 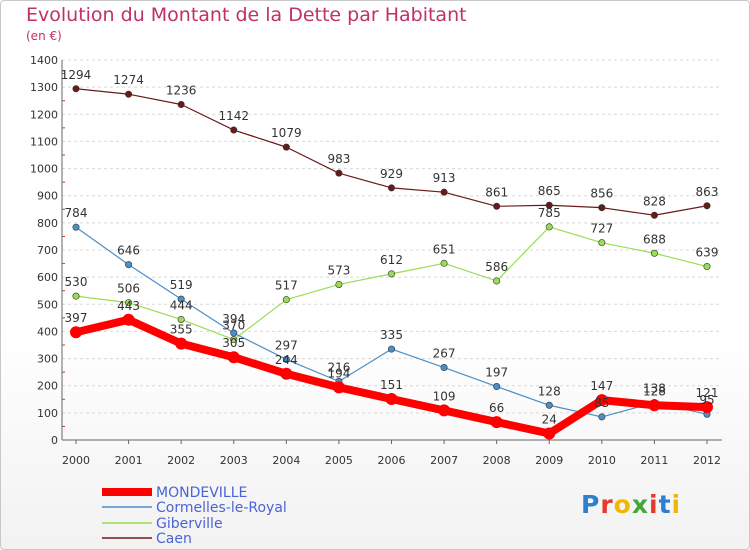 I want to click on data-label: 443, so click(x=128, y=306).